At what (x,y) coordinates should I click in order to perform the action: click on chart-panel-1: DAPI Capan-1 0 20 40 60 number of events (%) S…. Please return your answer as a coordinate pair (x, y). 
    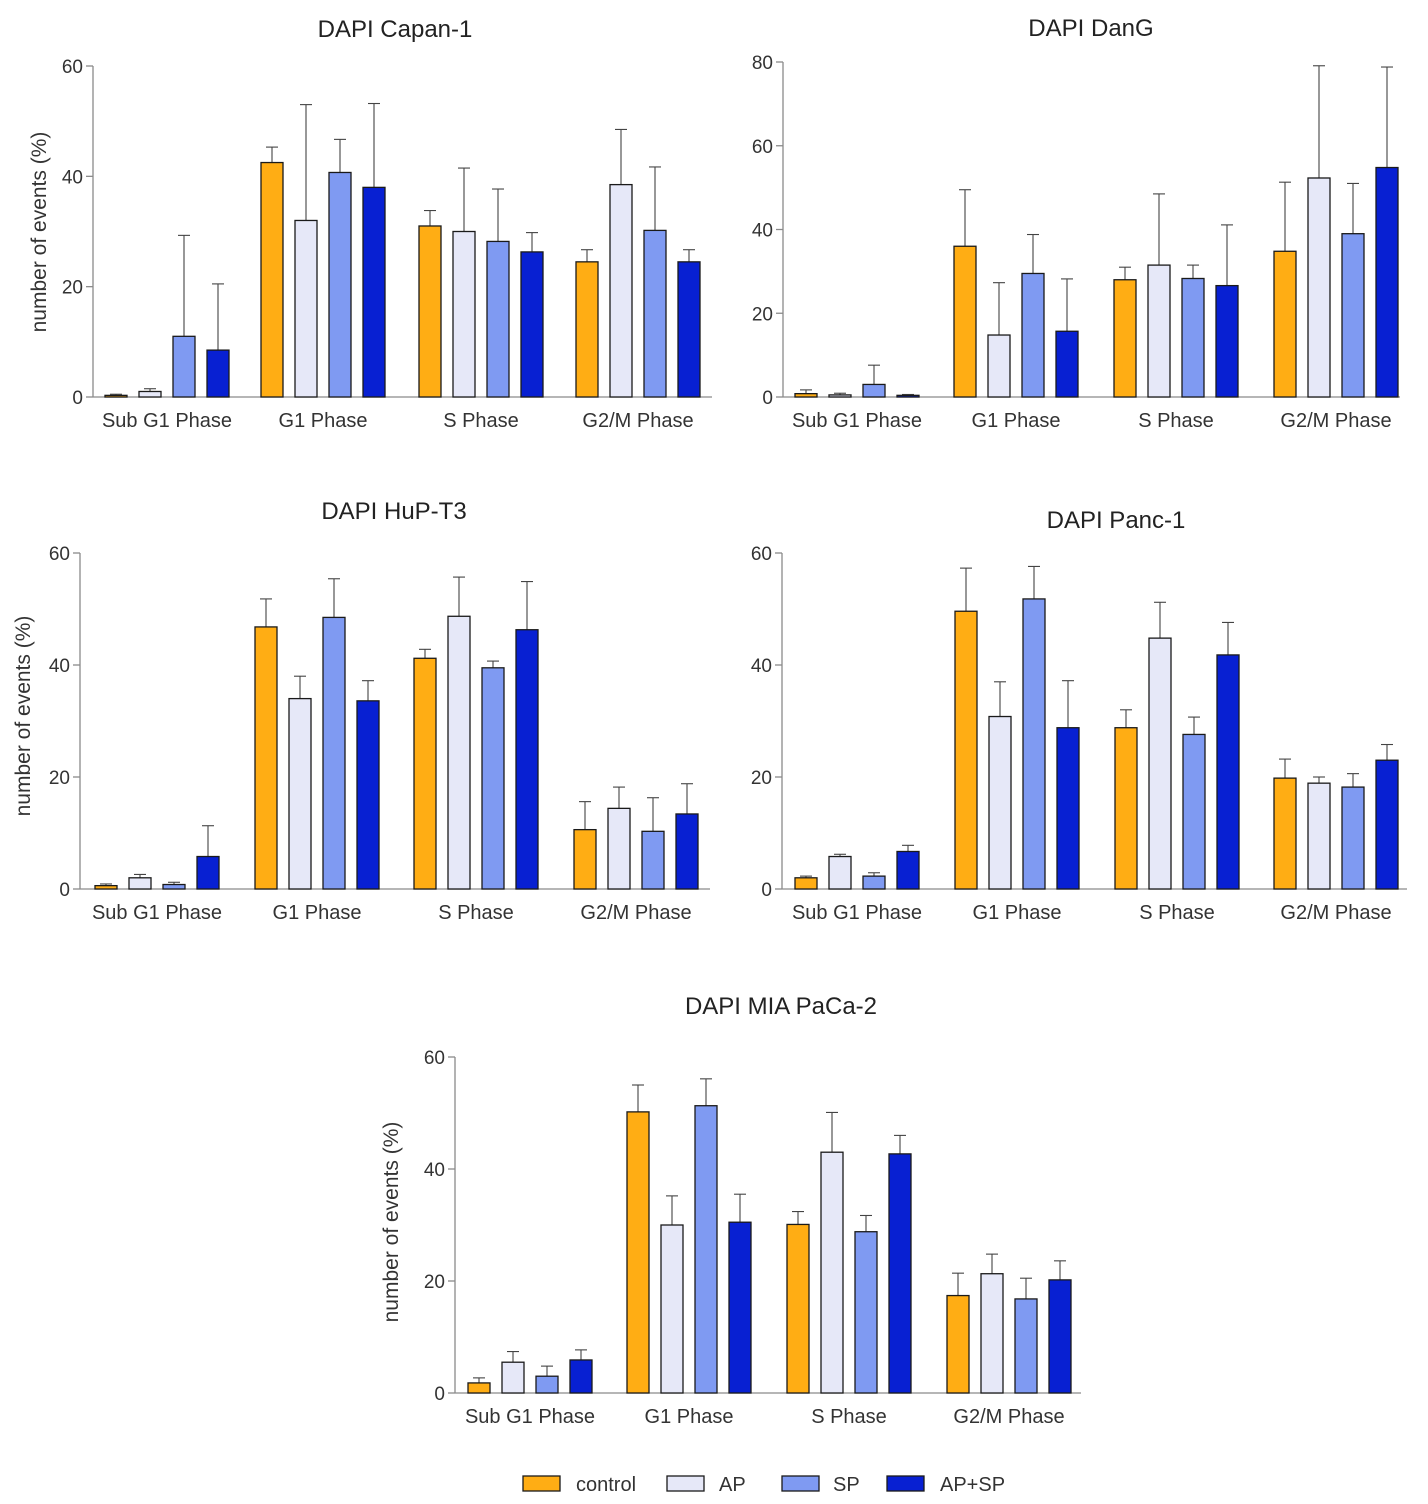
    Looking at the image, I should click on (370, 224).